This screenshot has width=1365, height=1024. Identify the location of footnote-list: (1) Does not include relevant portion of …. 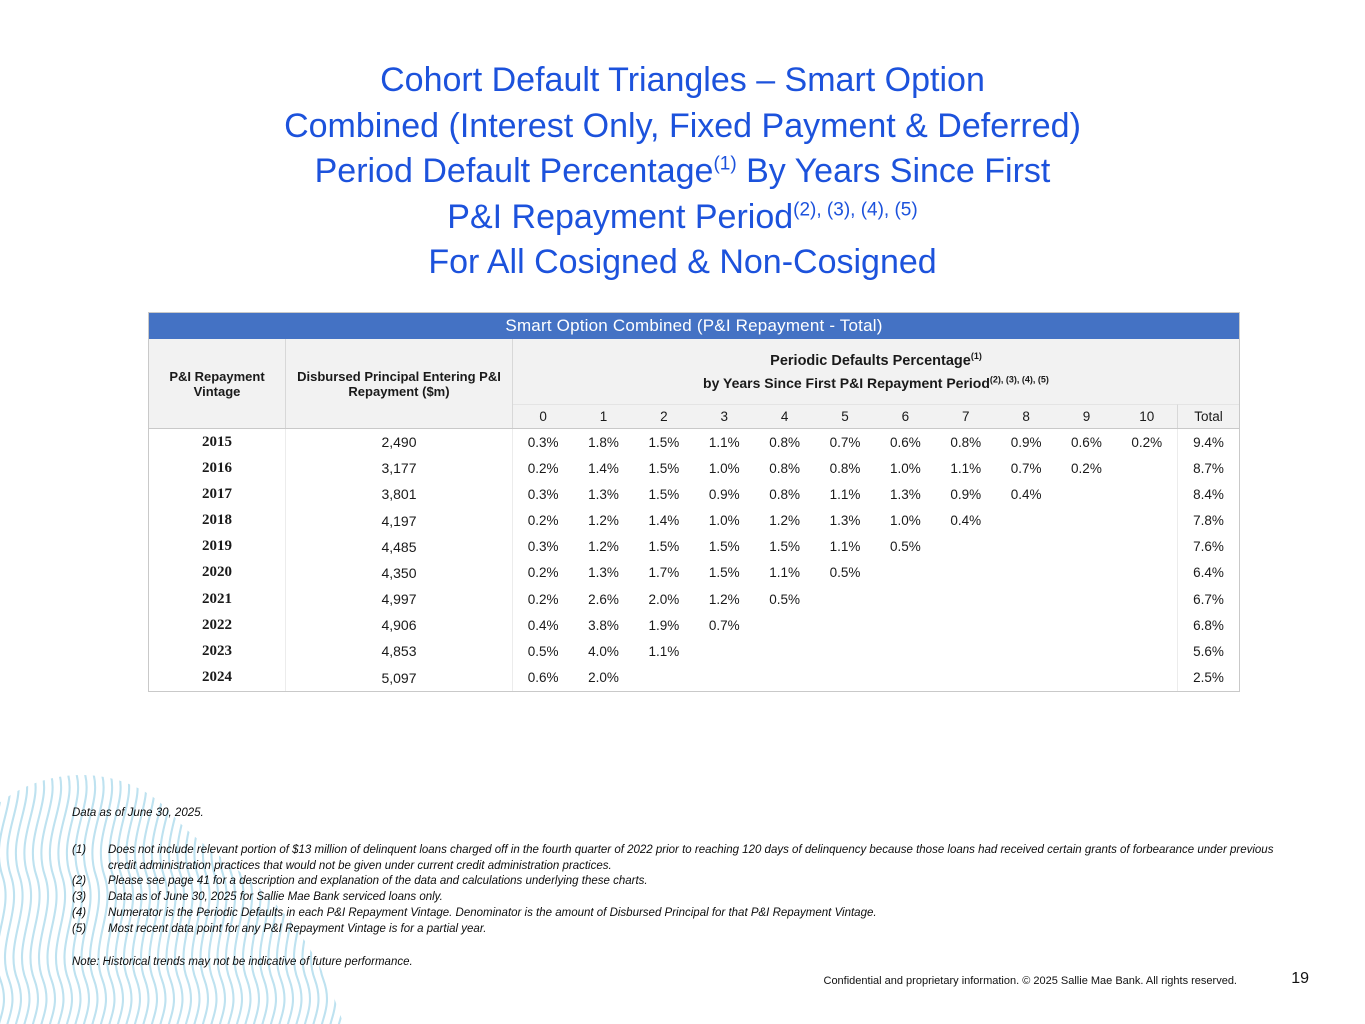
(686, 890).